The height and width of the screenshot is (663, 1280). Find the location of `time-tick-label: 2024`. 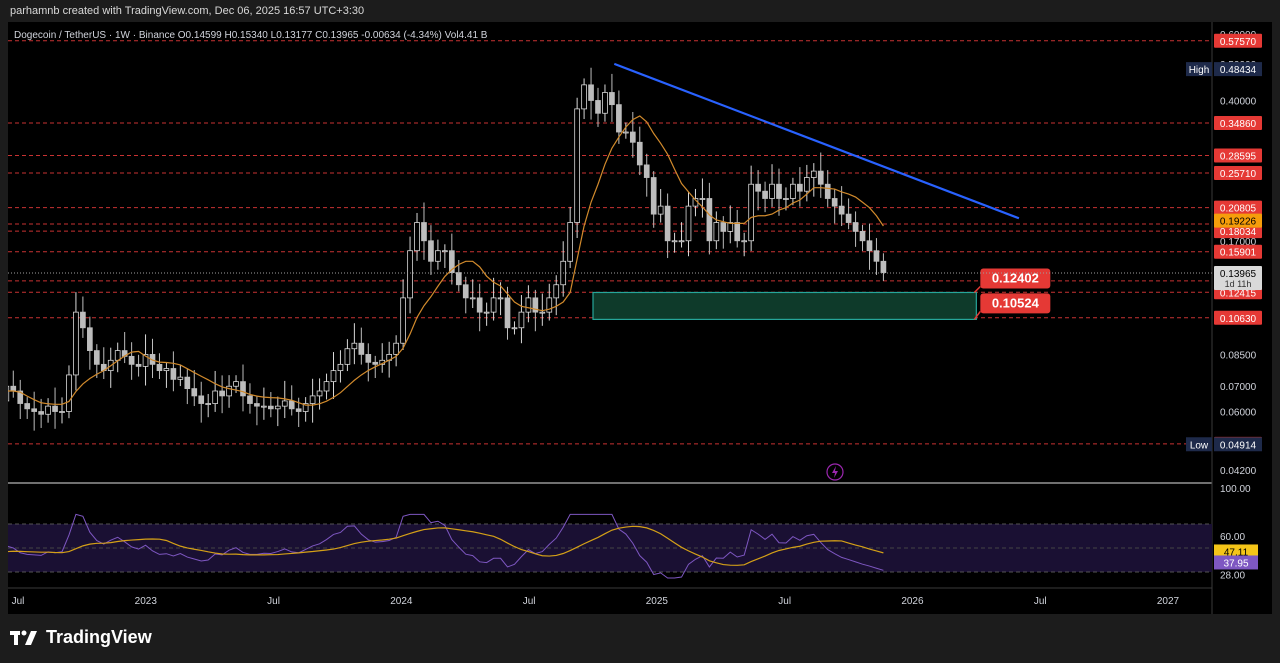

time-tick-label: 2024 is located at coordinates (401, 601).